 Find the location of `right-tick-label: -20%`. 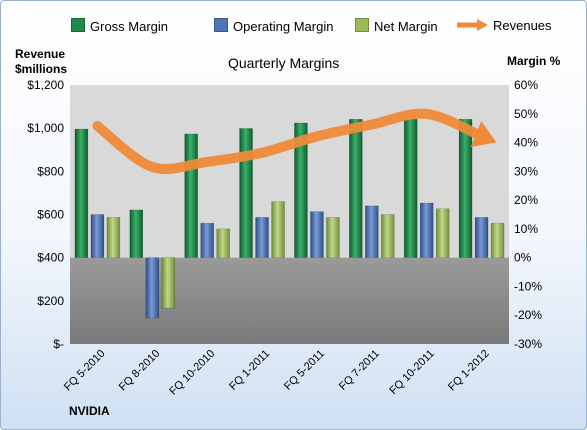

right-tick-label: -20% is located at coordinates (528, 315).